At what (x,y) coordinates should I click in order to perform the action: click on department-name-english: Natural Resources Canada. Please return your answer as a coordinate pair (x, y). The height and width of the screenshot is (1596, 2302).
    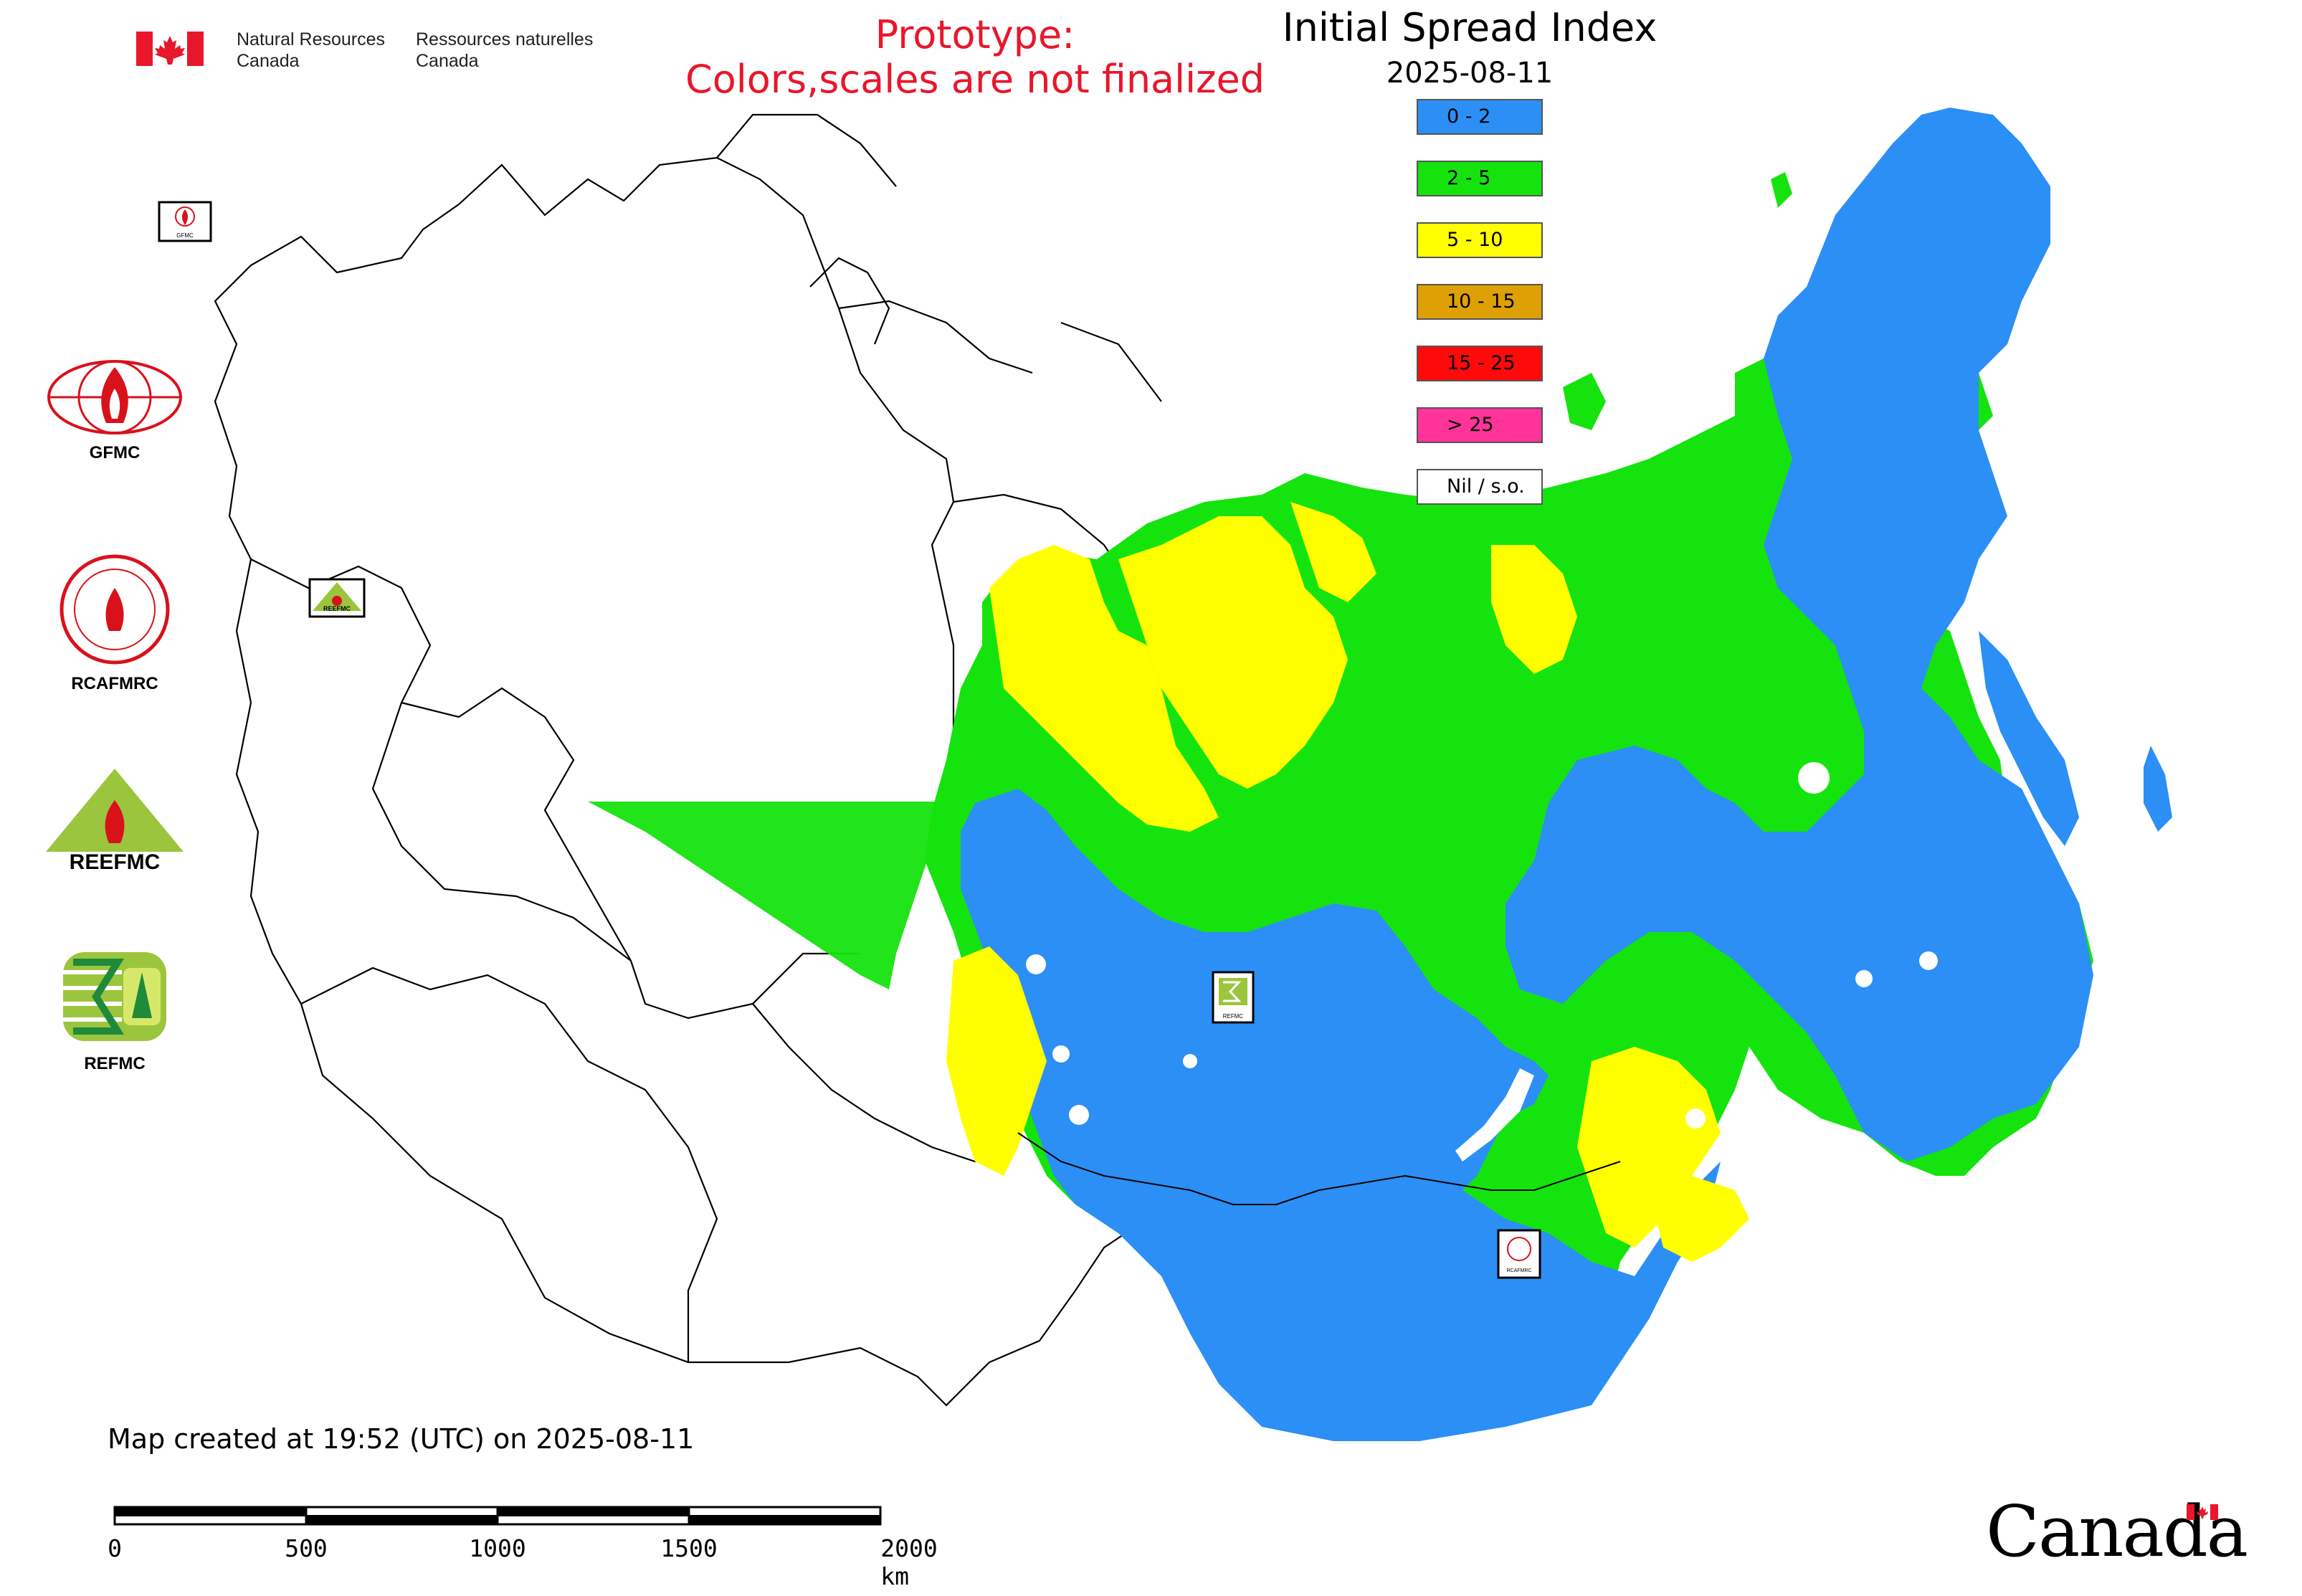
    Looking at the image, I should click on (312, 50).